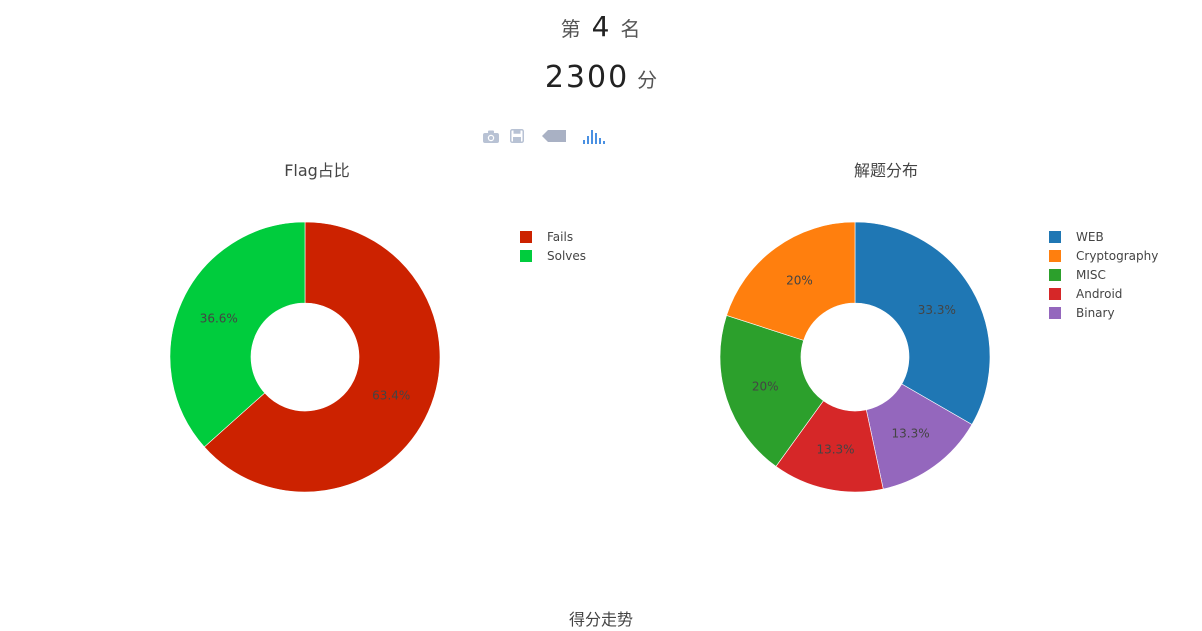 This screenshot has height=631, width=1202. I want to click on legend-item-android: Android, so click(1103, 293).